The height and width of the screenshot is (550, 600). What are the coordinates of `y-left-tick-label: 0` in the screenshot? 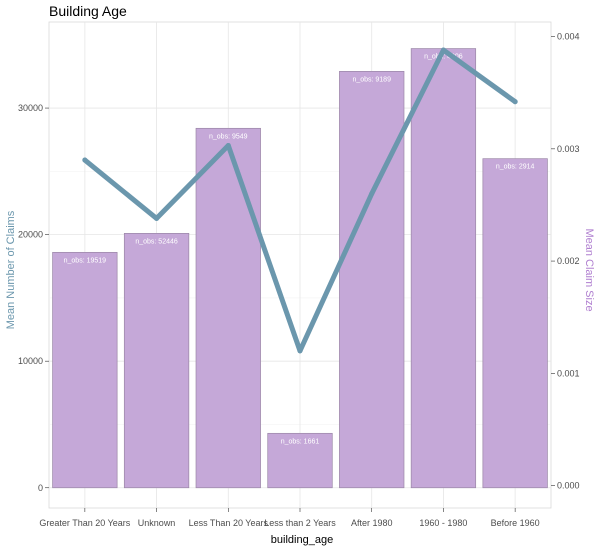 It's located at (40, 488).